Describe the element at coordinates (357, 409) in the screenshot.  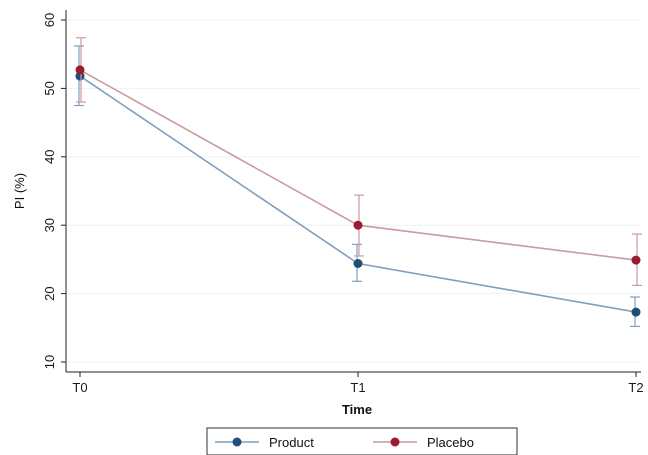
I see `x-axis-title: Time` at that location.